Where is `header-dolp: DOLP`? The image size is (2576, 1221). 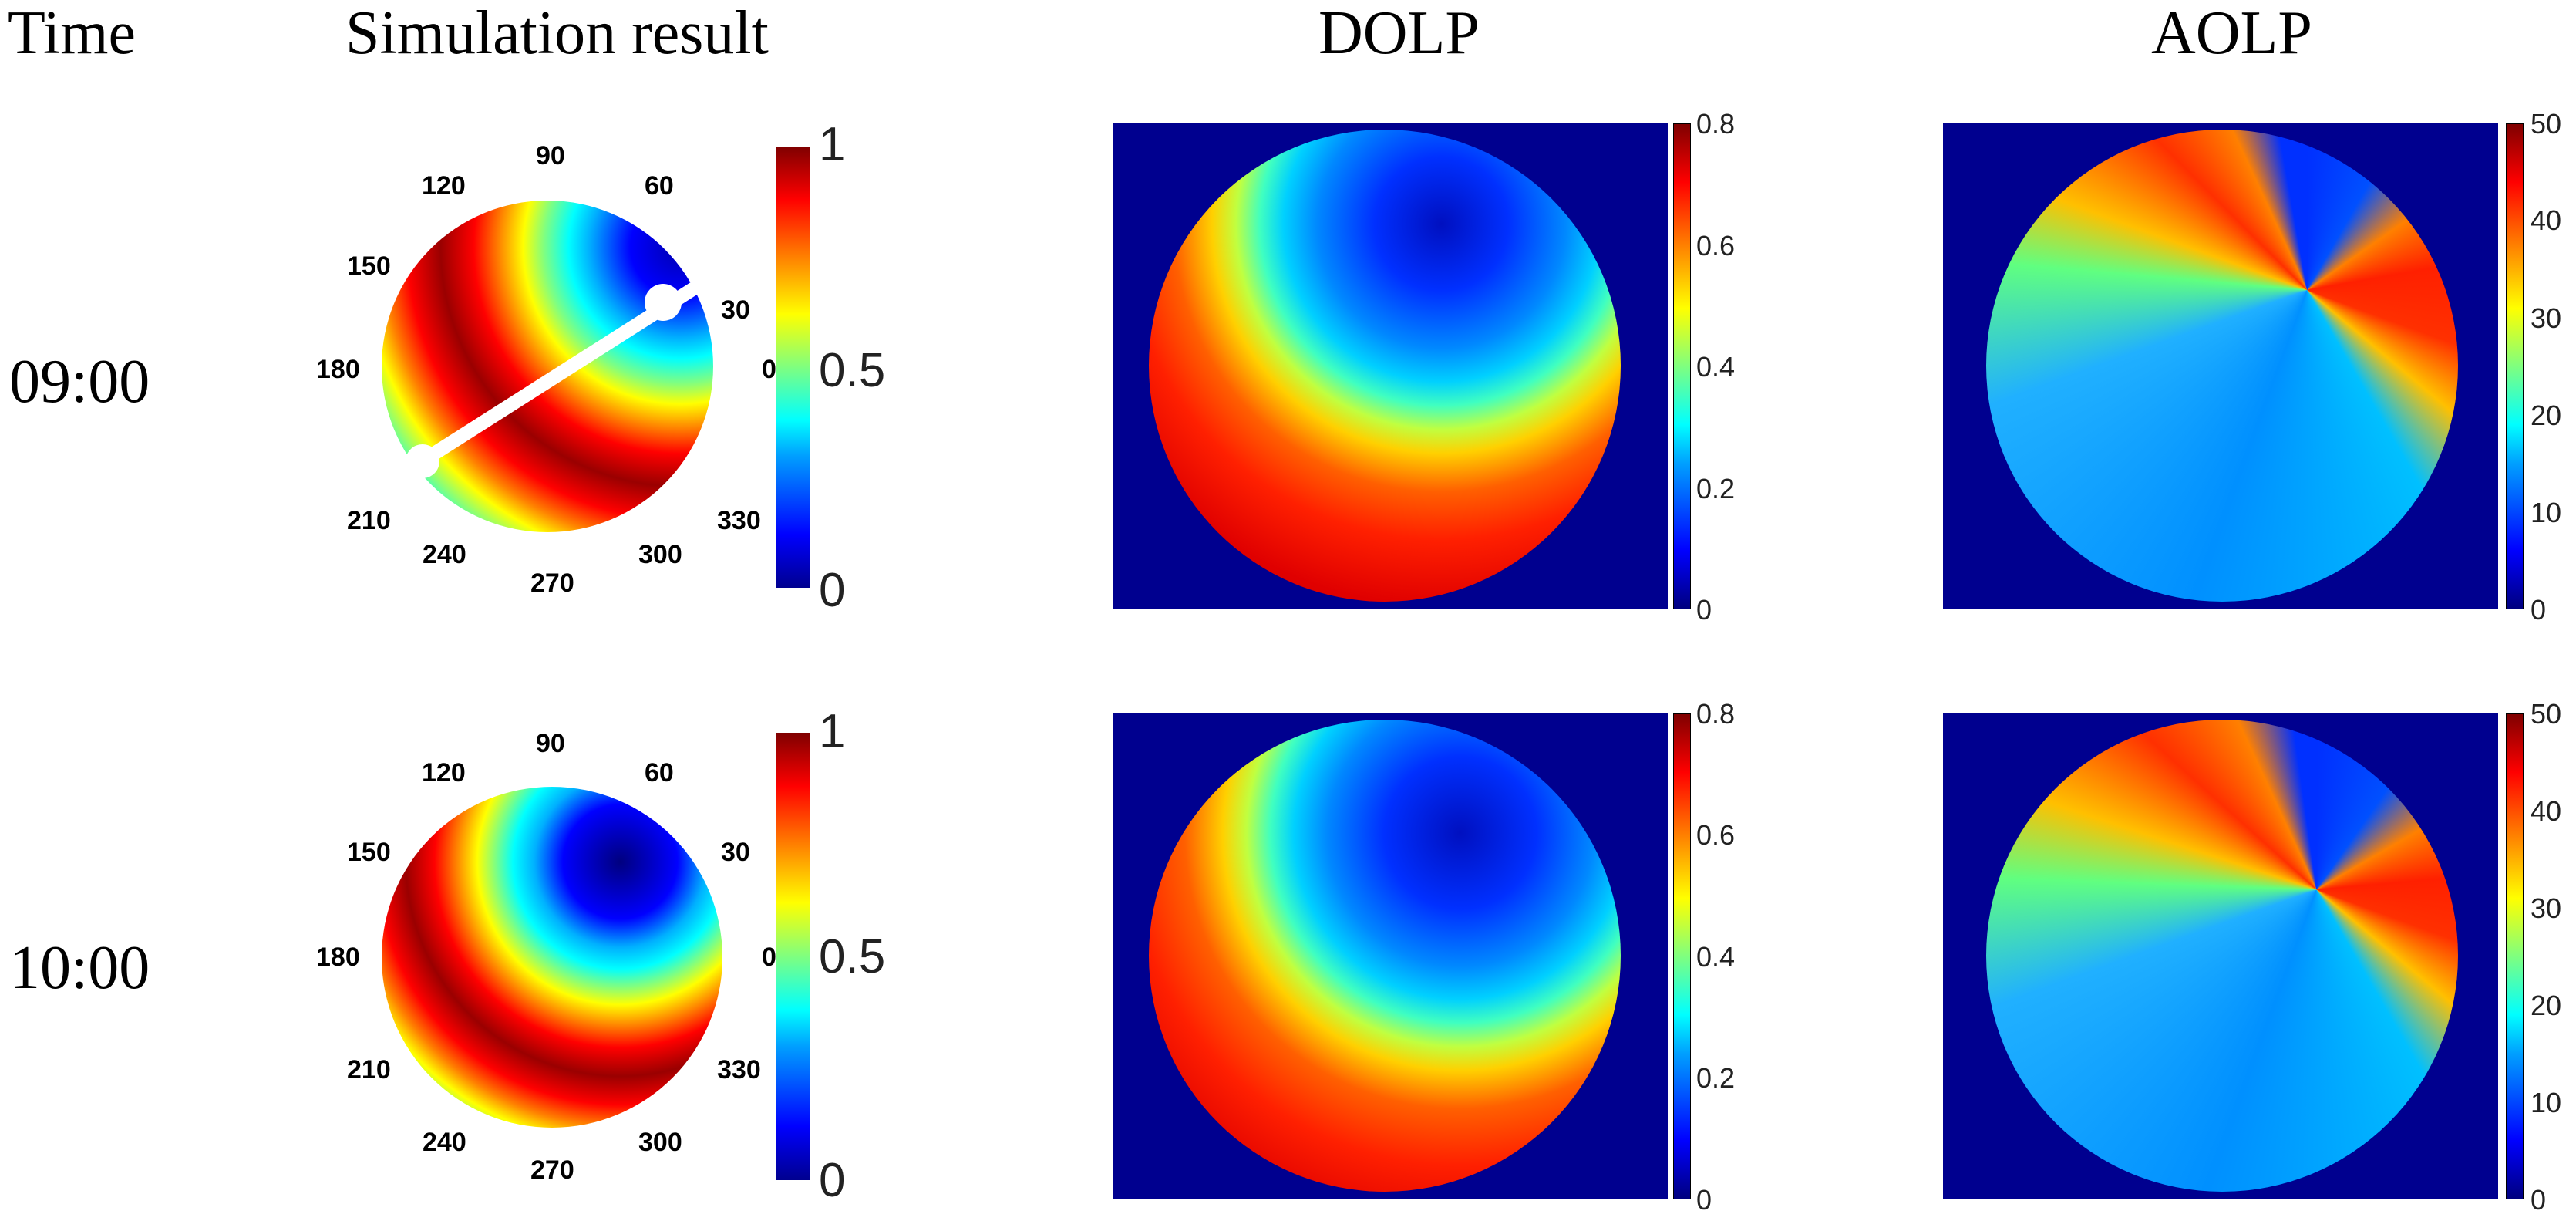
header-dolp: DOLP is located at coordinates (1399, 33).